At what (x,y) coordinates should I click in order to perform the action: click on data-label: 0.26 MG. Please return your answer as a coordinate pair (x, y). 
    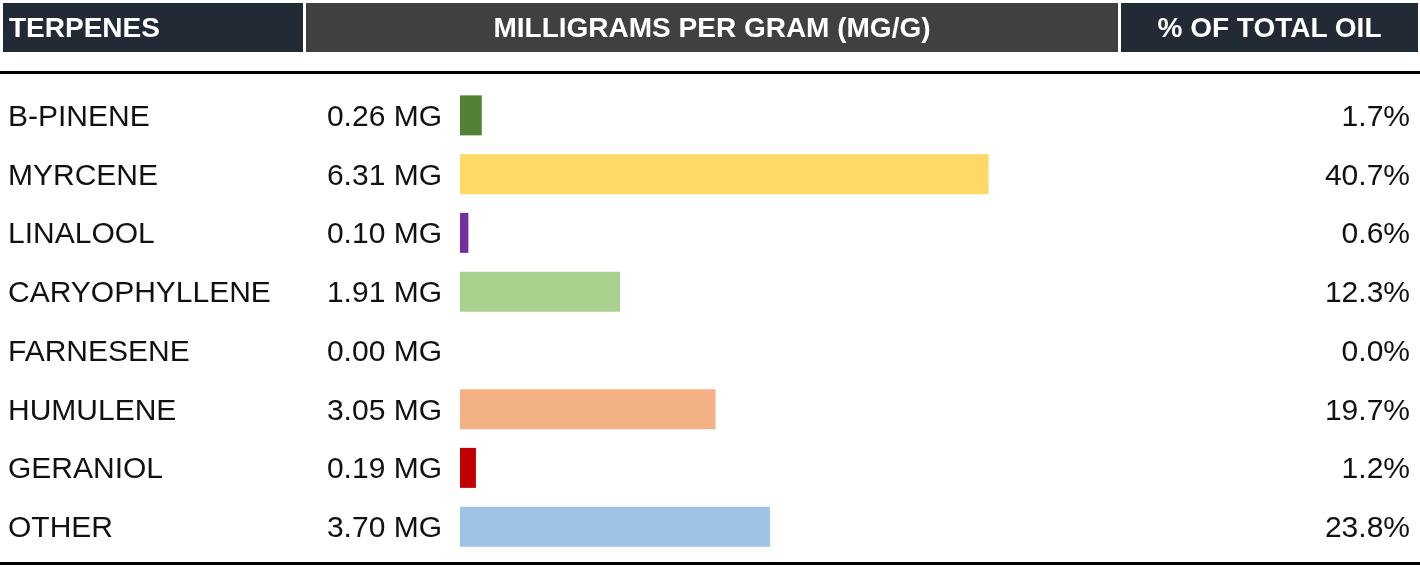
    Looking at the image, I should click on (384, 115).